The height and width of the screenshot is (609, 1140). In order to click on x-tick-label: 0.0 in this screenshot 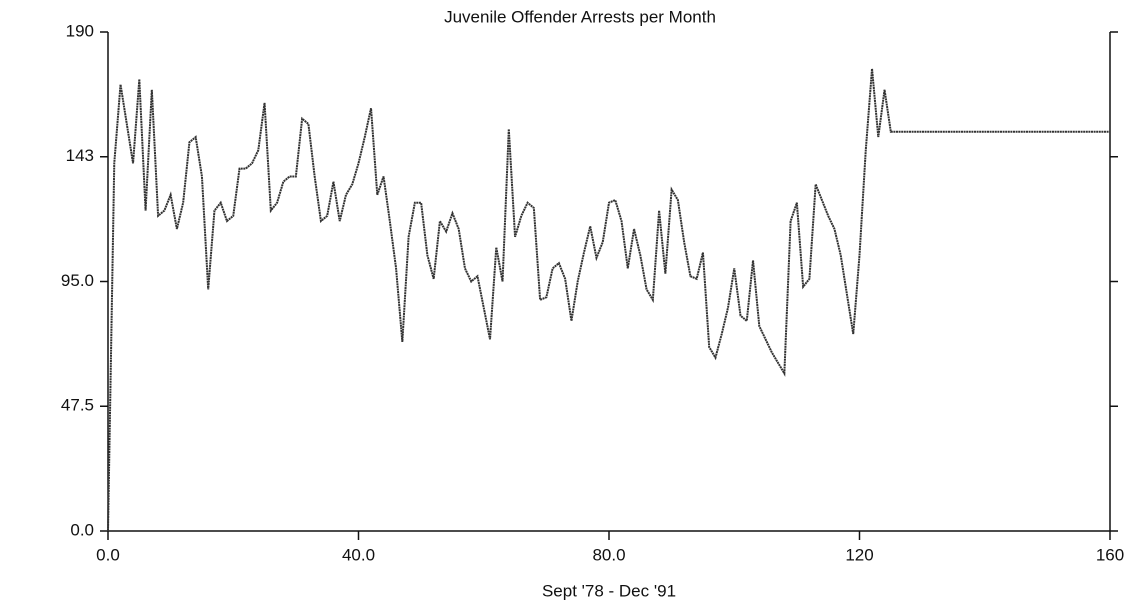, I will do `click(108, 554)`.